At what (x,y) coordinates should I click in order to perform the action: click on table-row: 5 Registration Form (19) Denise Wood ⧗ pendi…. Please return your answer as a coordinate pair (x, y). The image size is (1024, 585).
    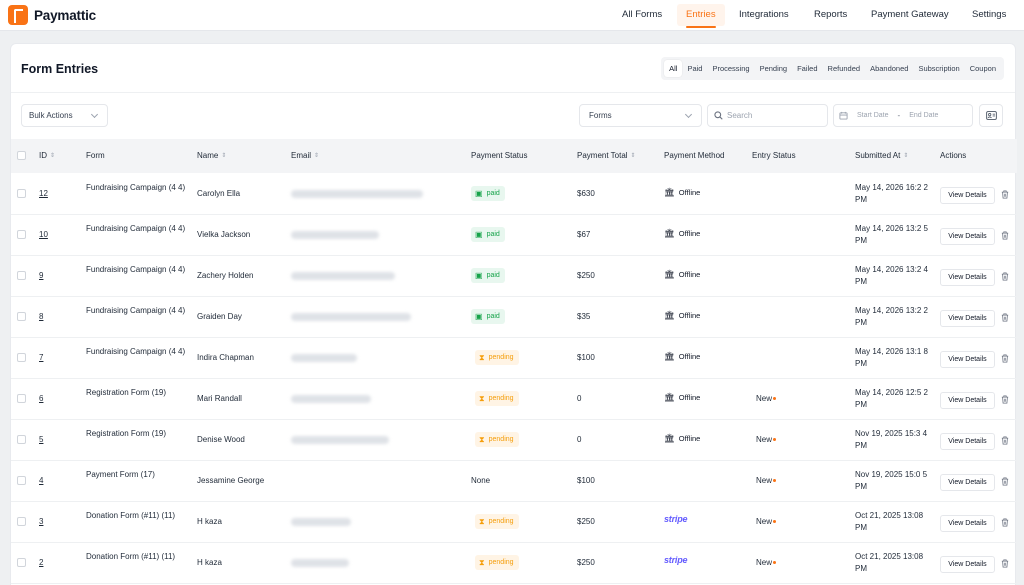
    Looking at the image, I should click on (514, 440).